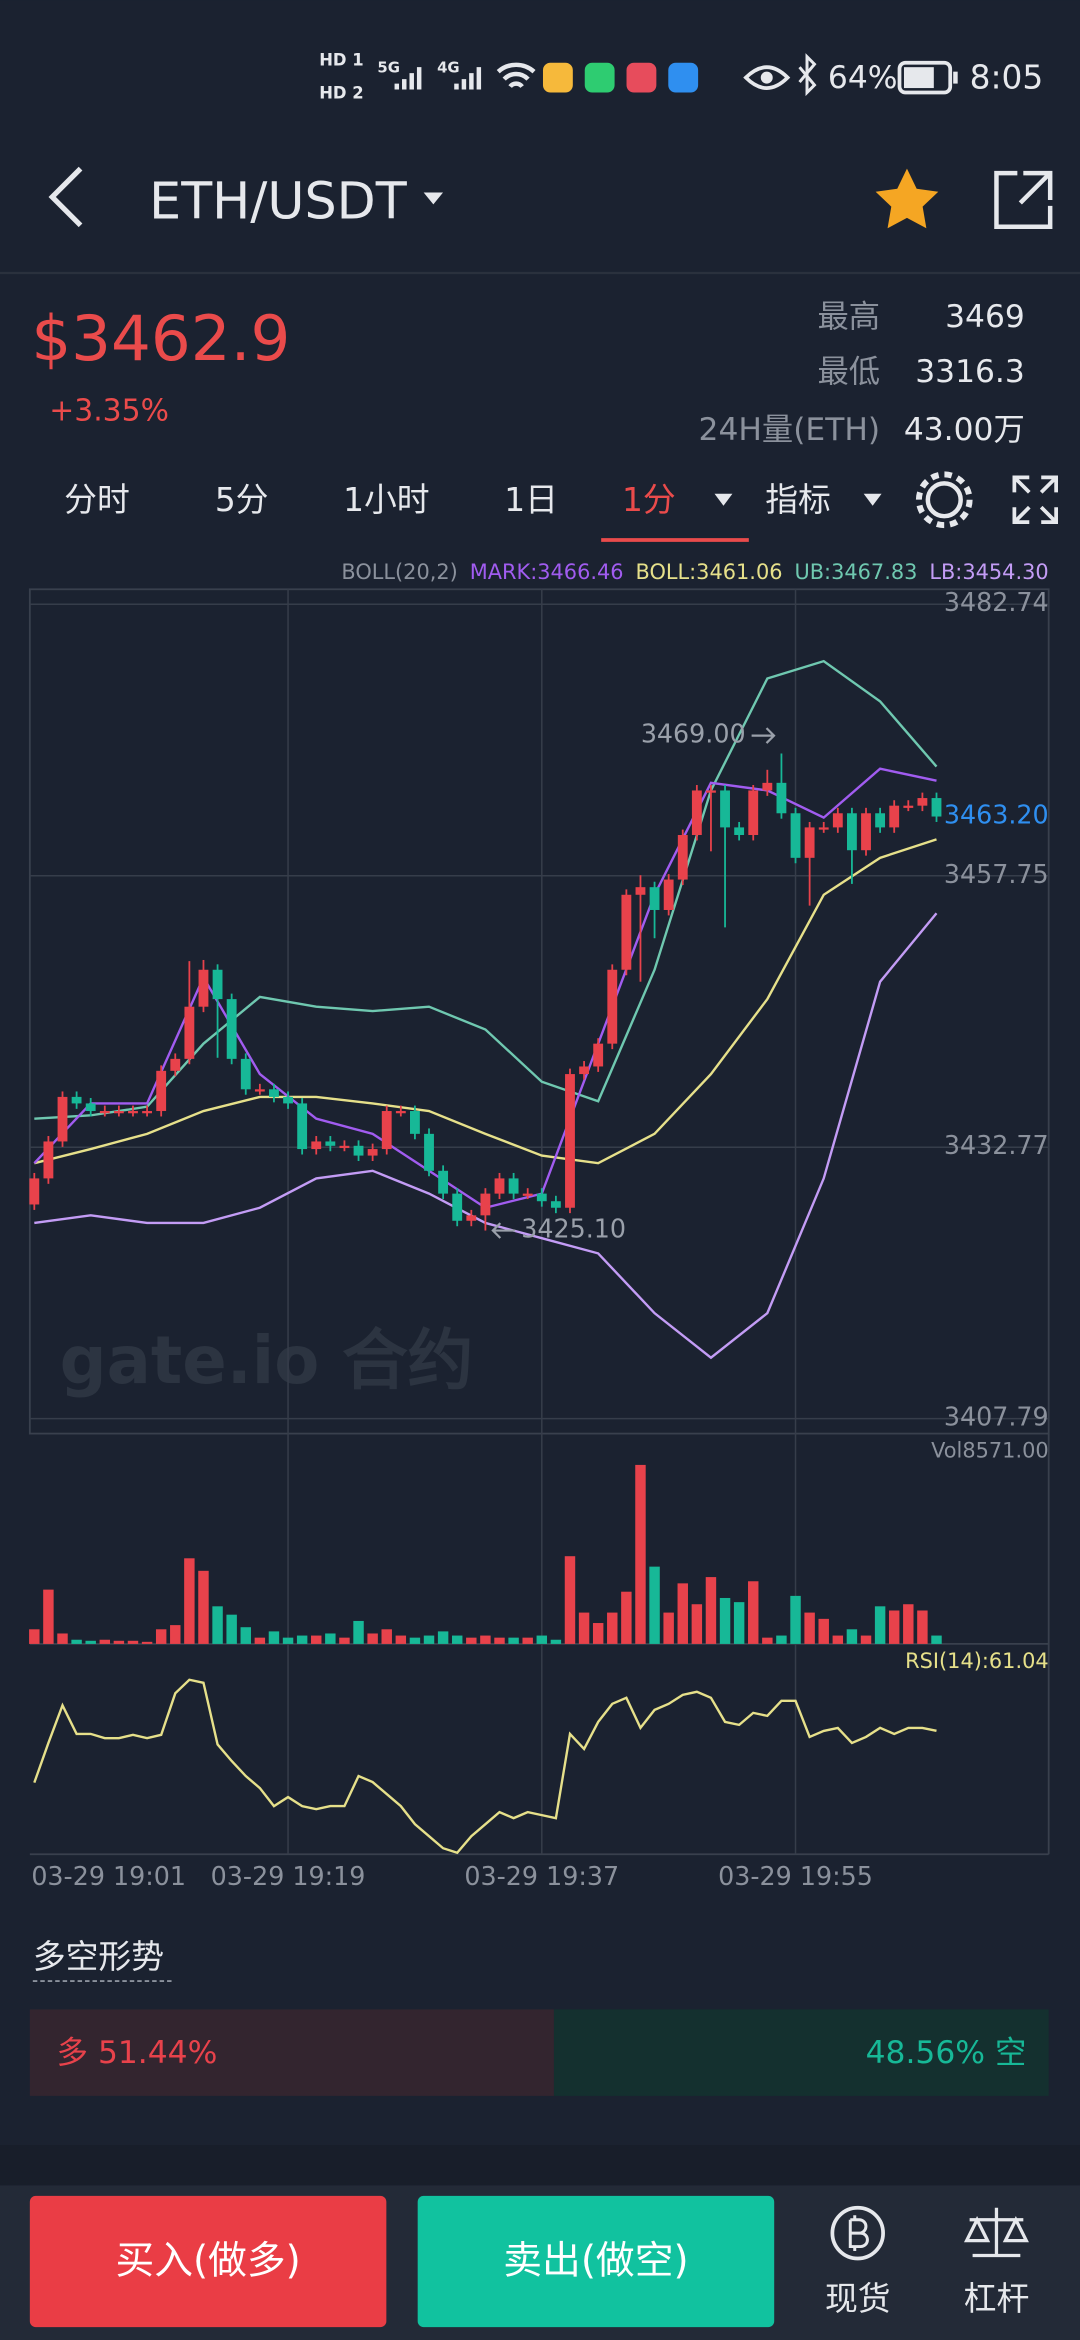 The height and width of the screenshot is (2340, 1080). I want to click on pair-title: ETH/USDT, so click(278, 200).